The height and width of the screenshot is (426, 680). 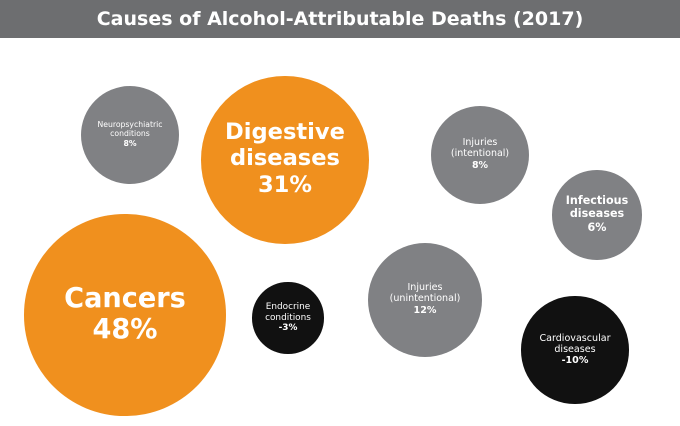 What do you see at coordinates (575, 344) in the screenshot?
I see `bubble-label: Cardiovascular diseases` at bounding box center [575, 344].